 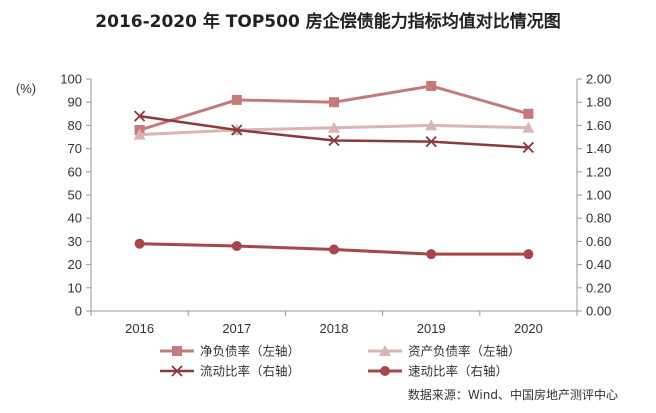 I want to click on y-left-tick-label: 30, so click(x=75, y=241).